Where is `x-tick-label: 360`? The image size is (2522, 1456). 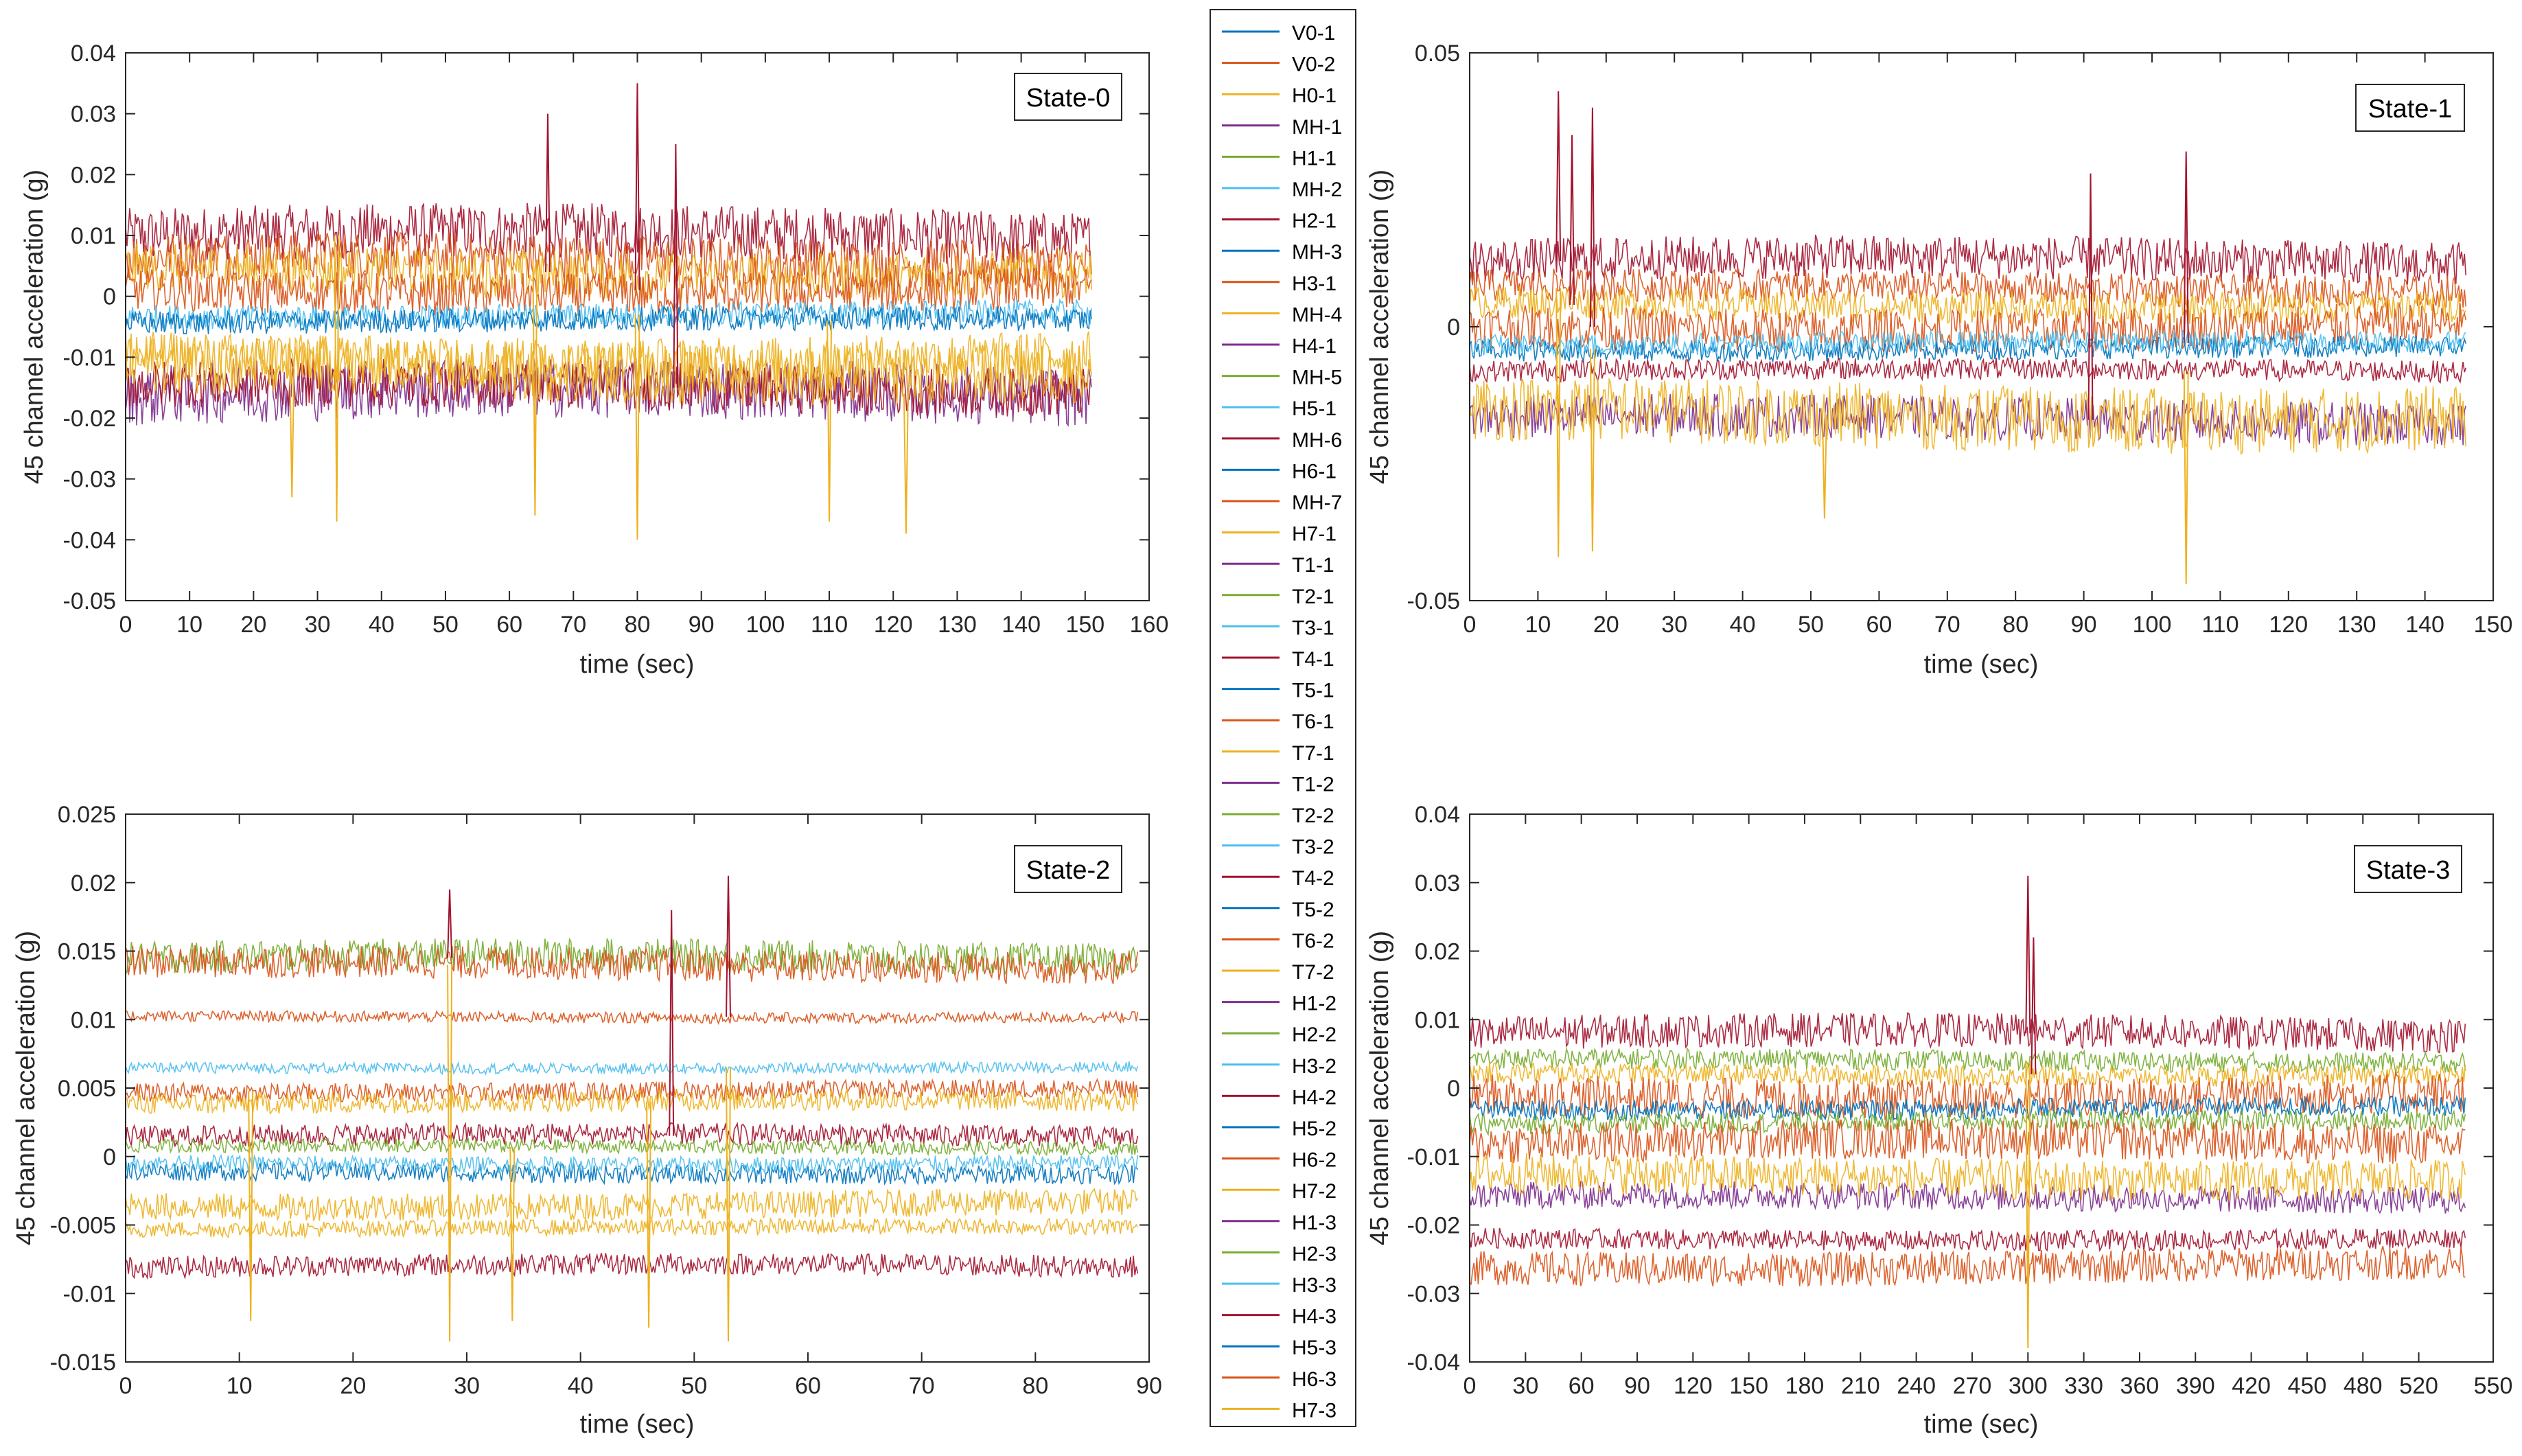
x-tick-label: 360 is located at coordinates (2140, 1386).